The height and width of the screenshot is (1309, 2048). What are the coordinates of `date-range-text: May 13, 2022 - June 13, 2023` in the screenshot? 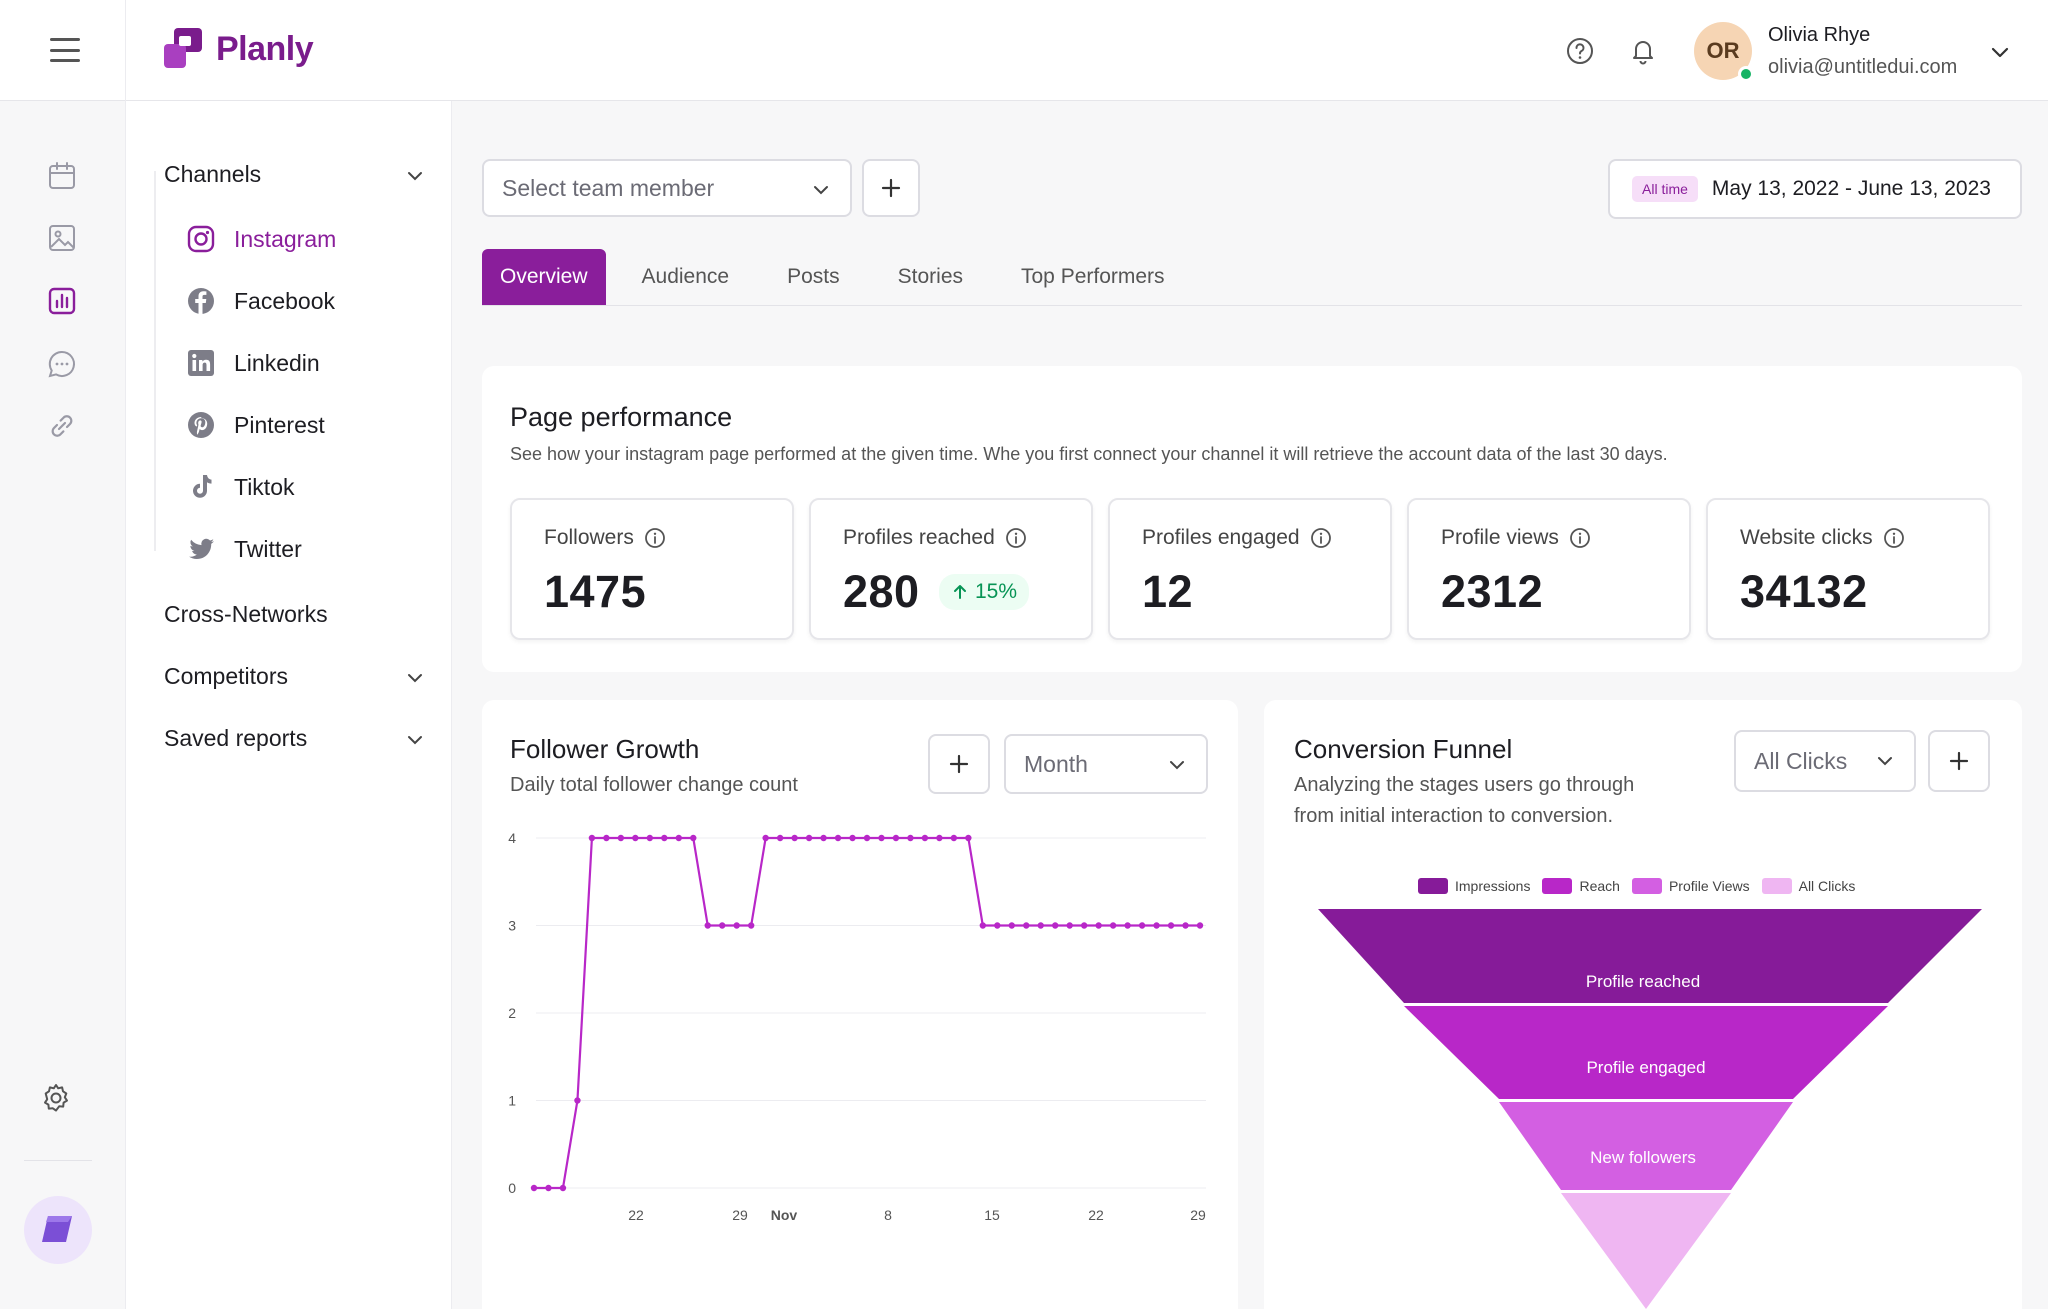 It's located at (1851, 188).